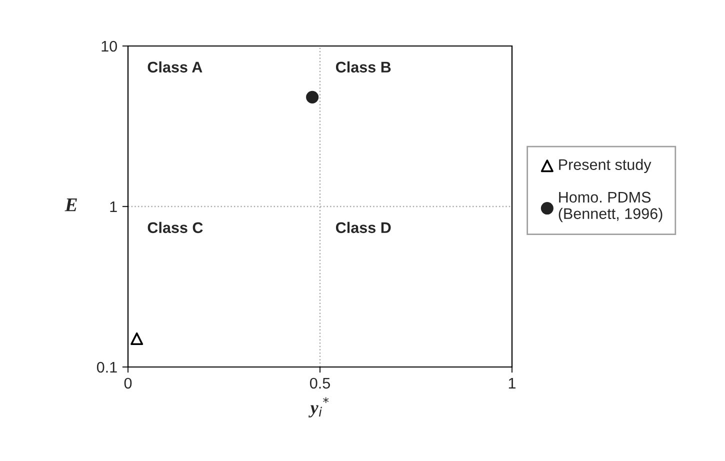 The width and height of the screenshot is (725, 461). What do you see at coordinates (70, 205) in the screenshot?
I see `y-axis-title: E` at bounding box center [70, 205].